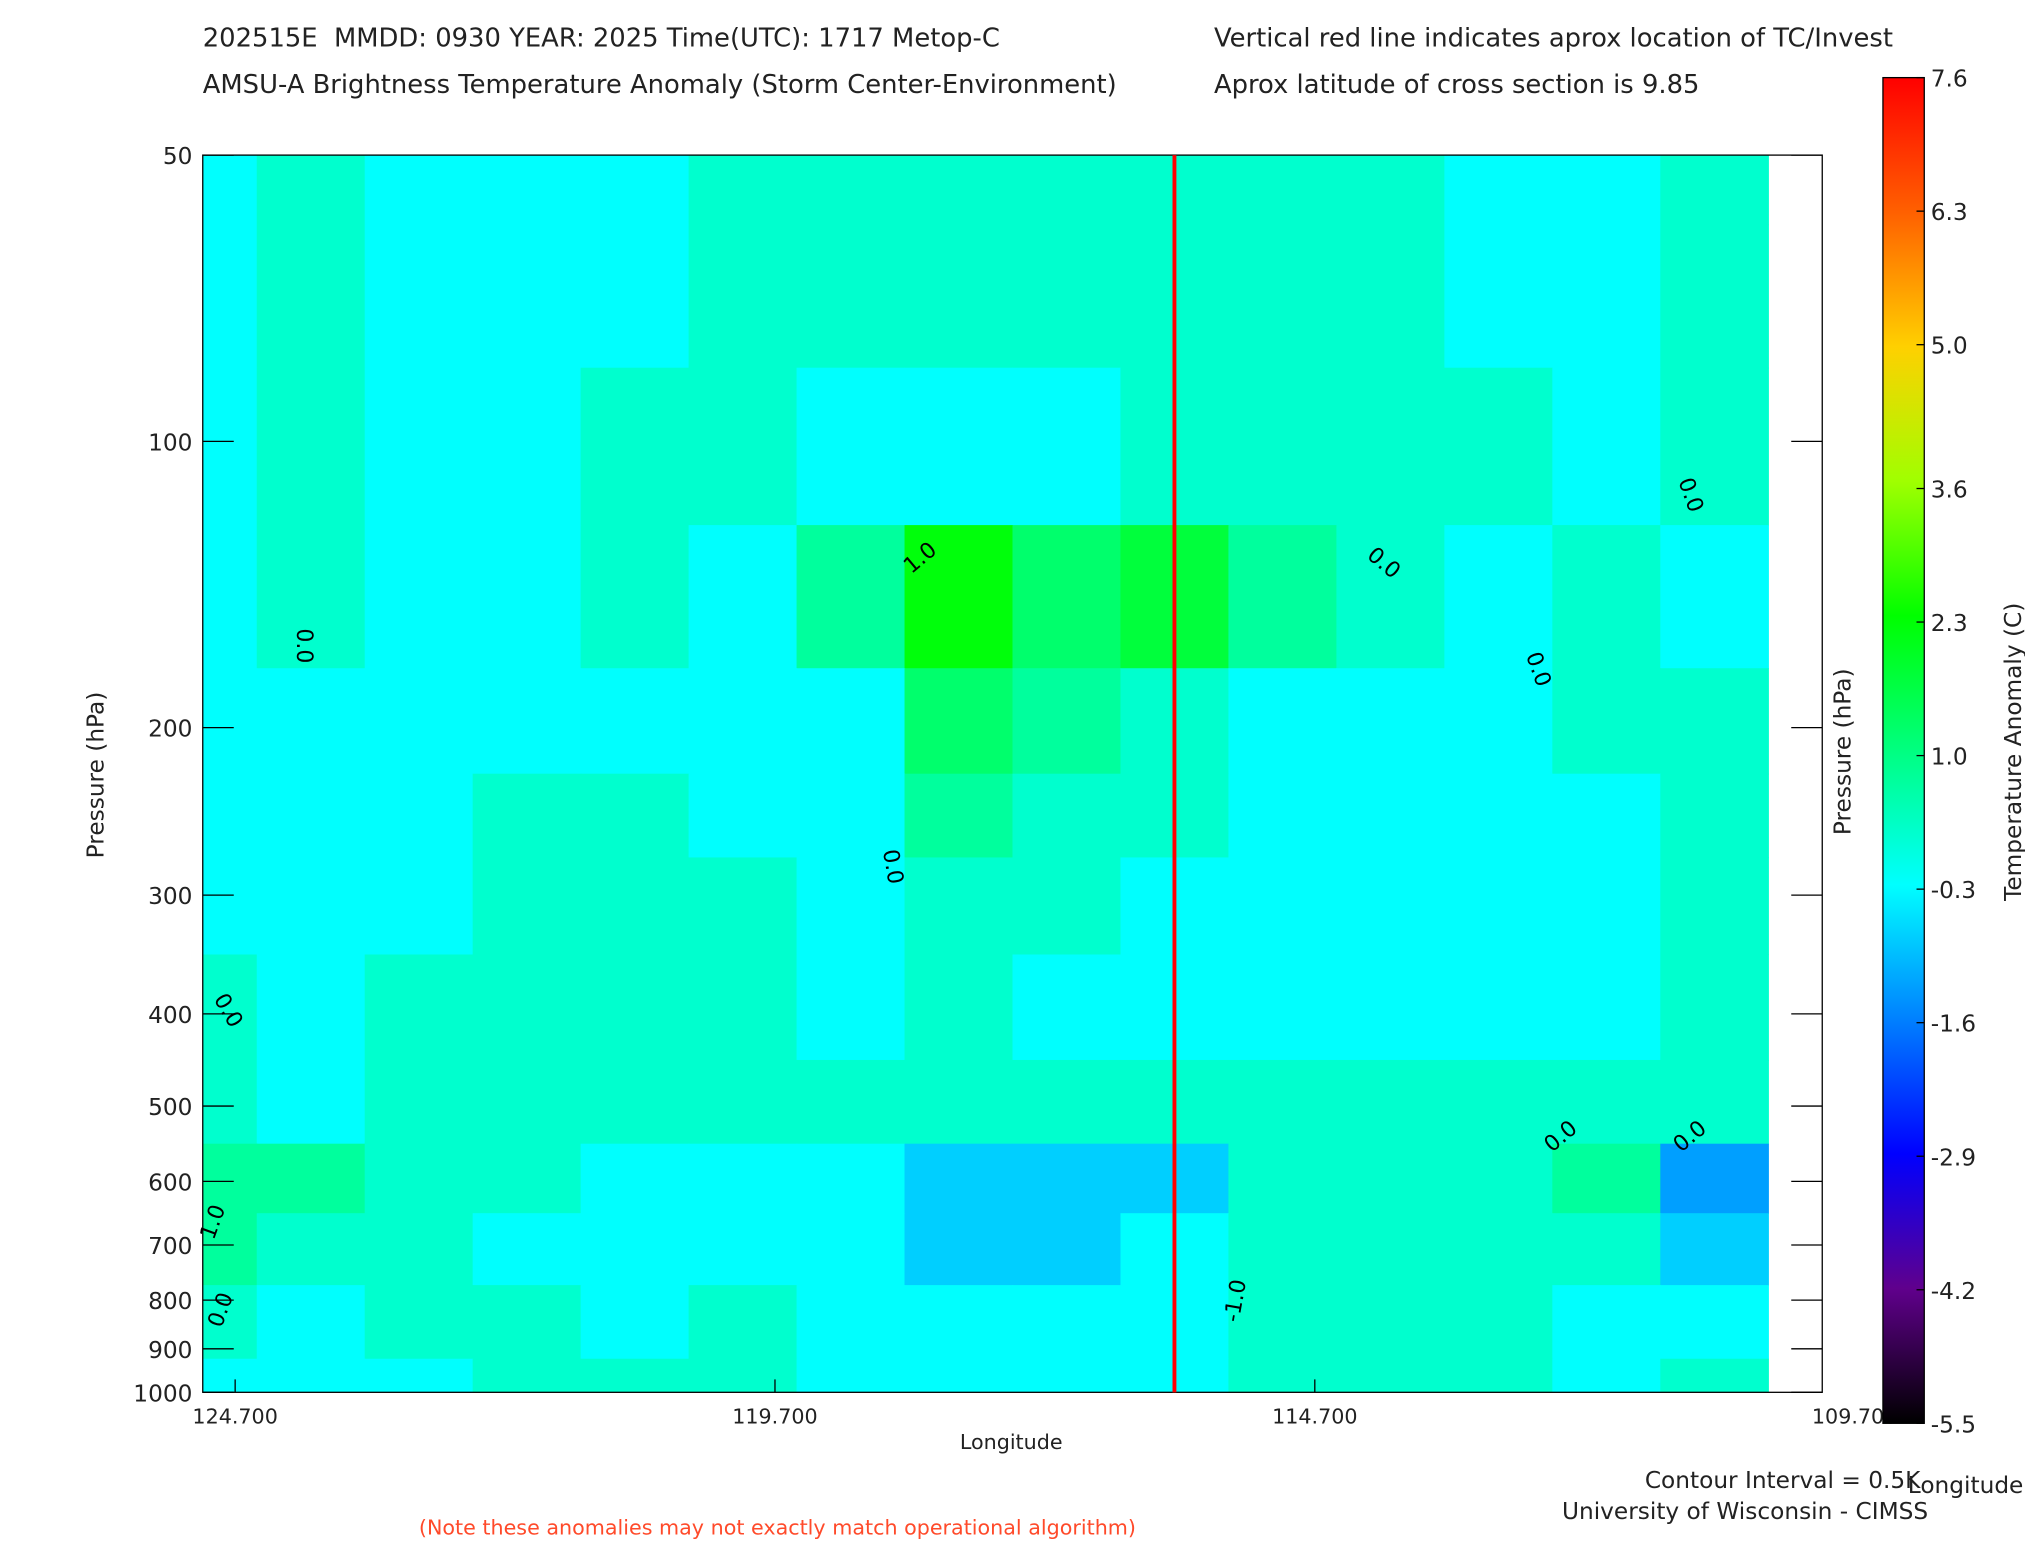 Image resolution: width=2025 pixels, height=1550 pixels. I want to click on y-tick-label: 100, so click(170, 442).